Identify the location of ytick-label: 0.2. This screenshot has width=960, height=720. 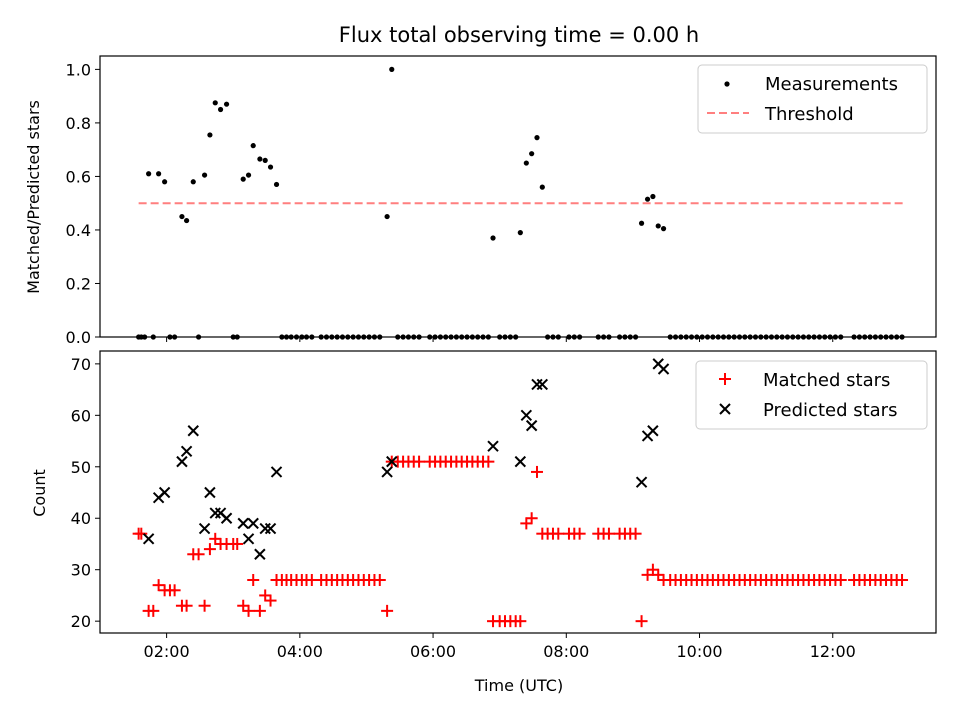
(78, 283).